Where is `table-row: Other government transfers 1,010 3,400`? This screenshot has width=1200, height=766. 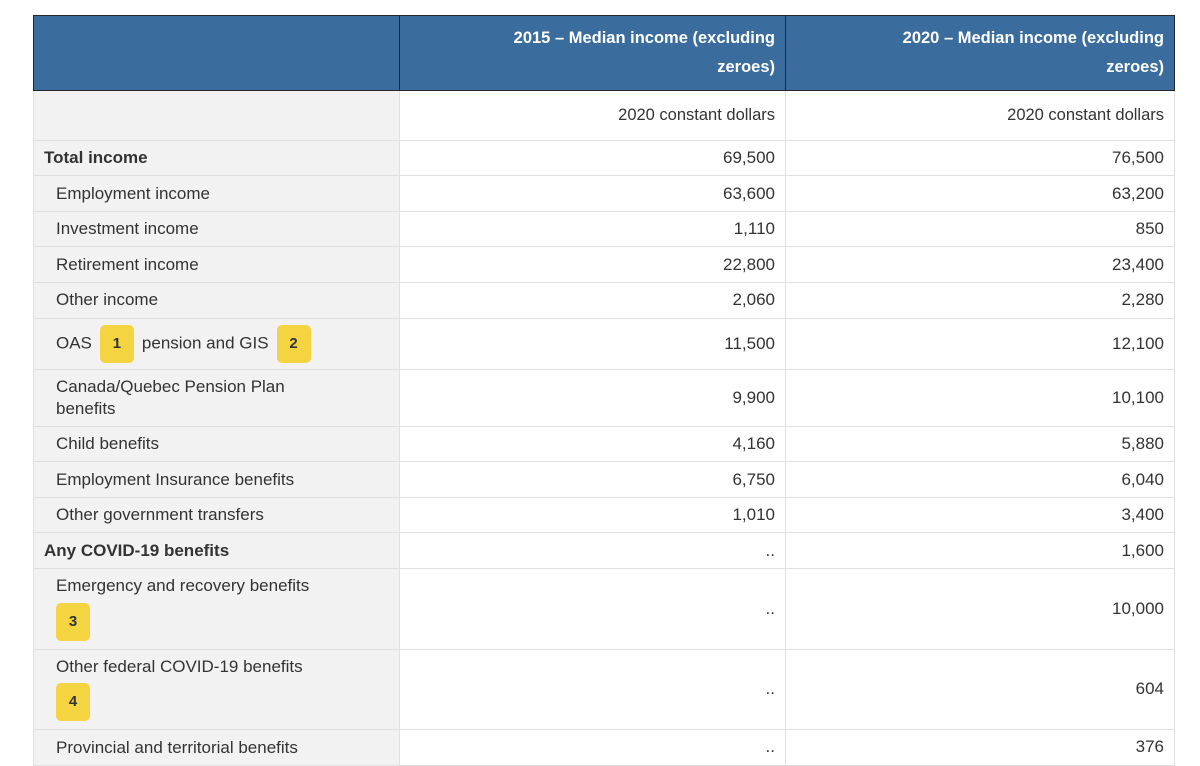 table-row: Other government transfers 1,010 3,400 is located at coordinates (604, 515).